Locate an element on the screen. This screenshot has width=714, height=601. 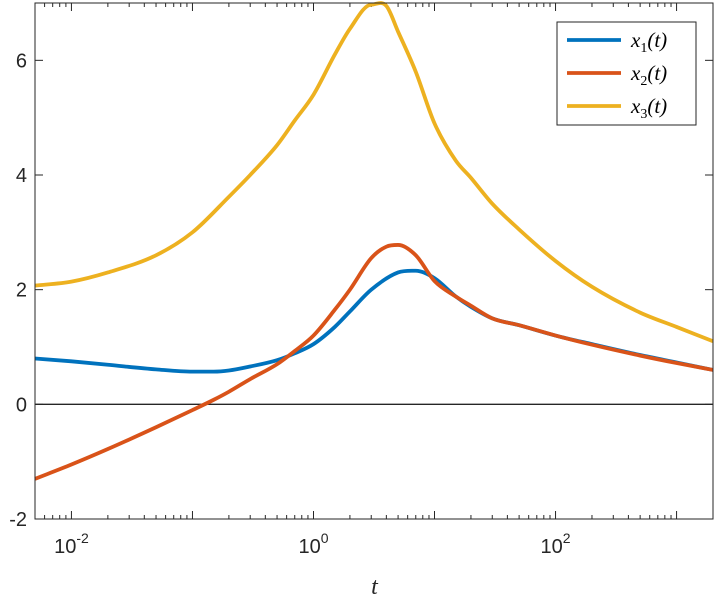
x-tick-label: 10² is located at coordinates (556, 544).